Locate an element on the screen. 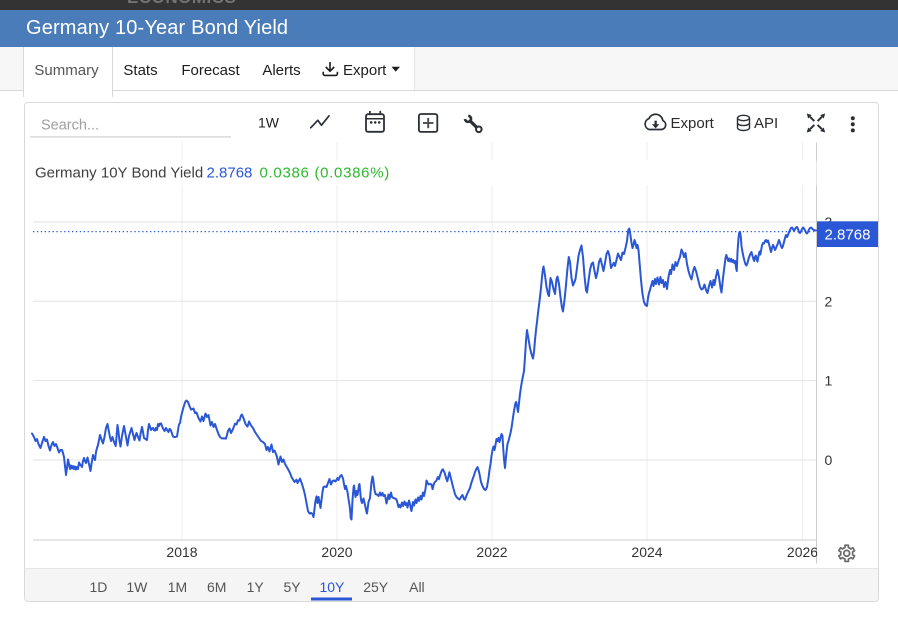 This screenshot has height=620, width=898. svg-text: 2 is located at coordinates (829, 301).